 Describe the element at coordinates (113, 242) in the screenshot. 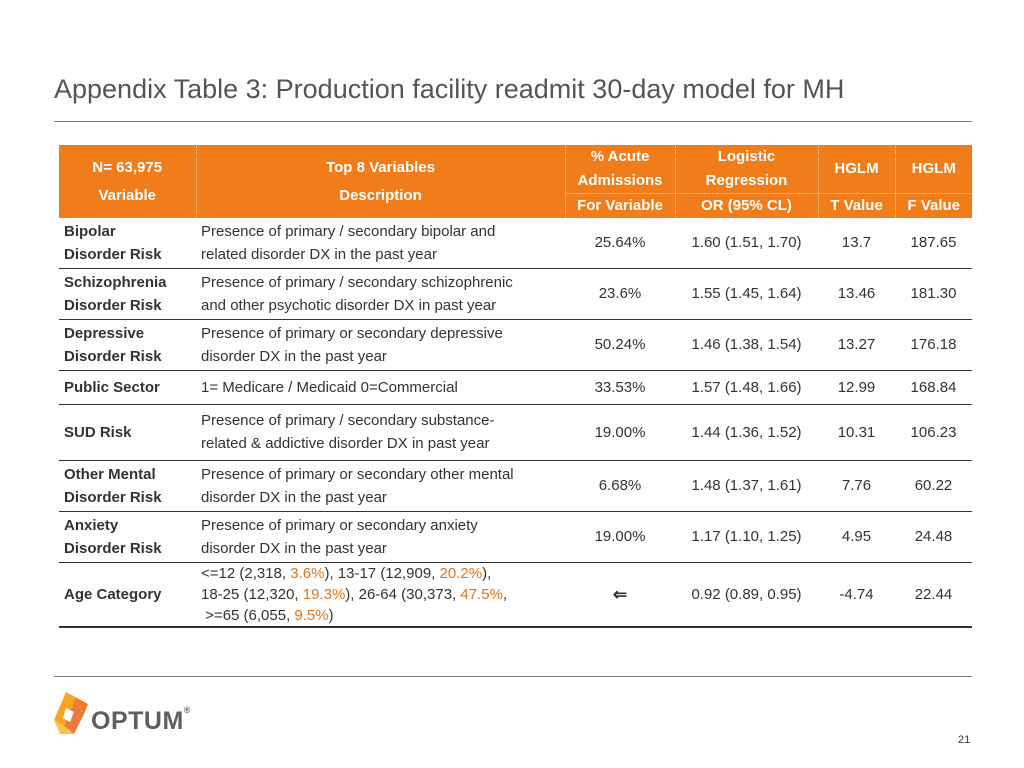

I see `variable-cell: Bipolar Disorder Risk` at that location.